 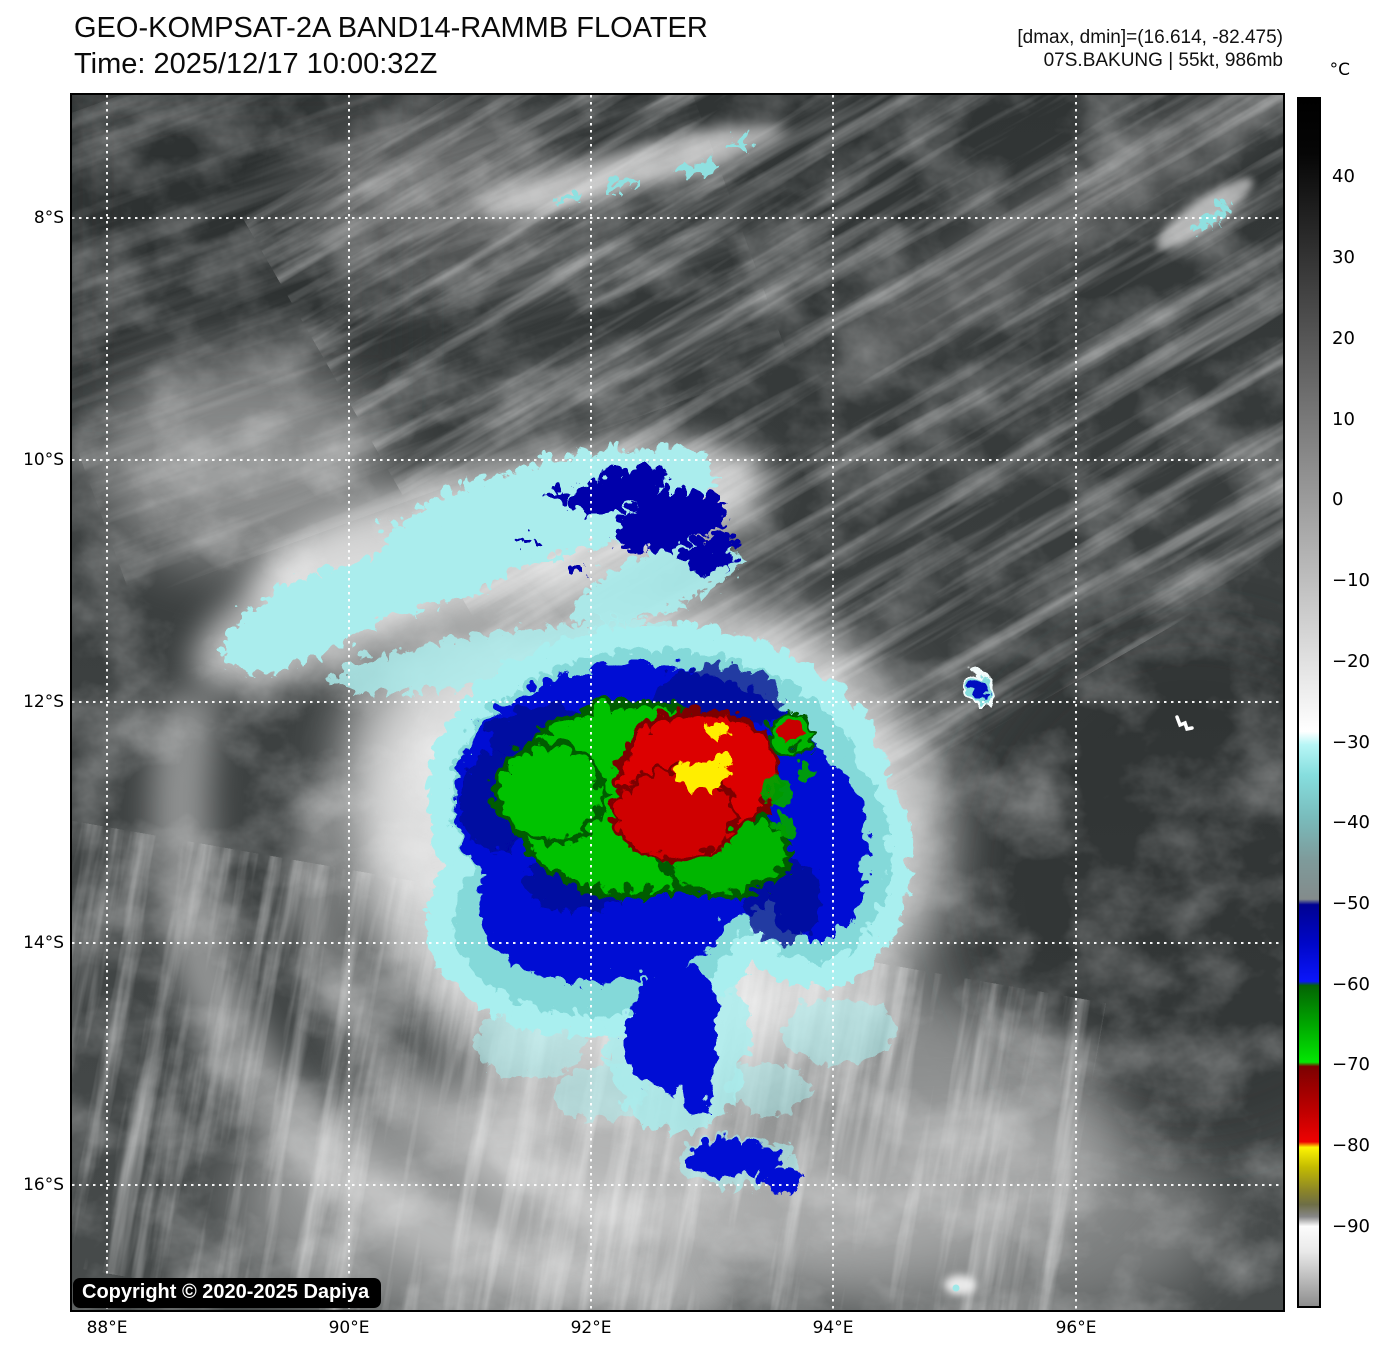 What do you see at coordinates (1163, 60) in the screenshot?
I see `storm-info: 07S.BAKUNG | 55kt, 986mb` at bounding box center [1163, 60].